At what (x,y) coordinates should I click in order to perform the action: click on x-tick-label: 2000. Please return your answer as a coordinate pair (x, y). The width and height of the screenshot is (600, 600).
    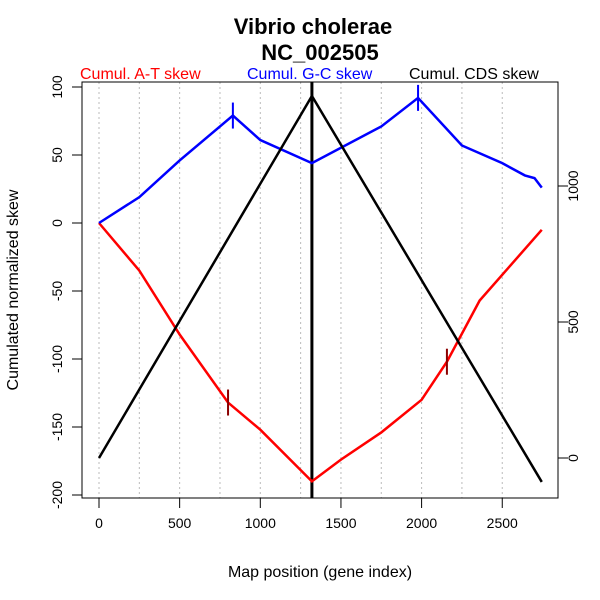
    Looking at the image, I should click on (421, 523).